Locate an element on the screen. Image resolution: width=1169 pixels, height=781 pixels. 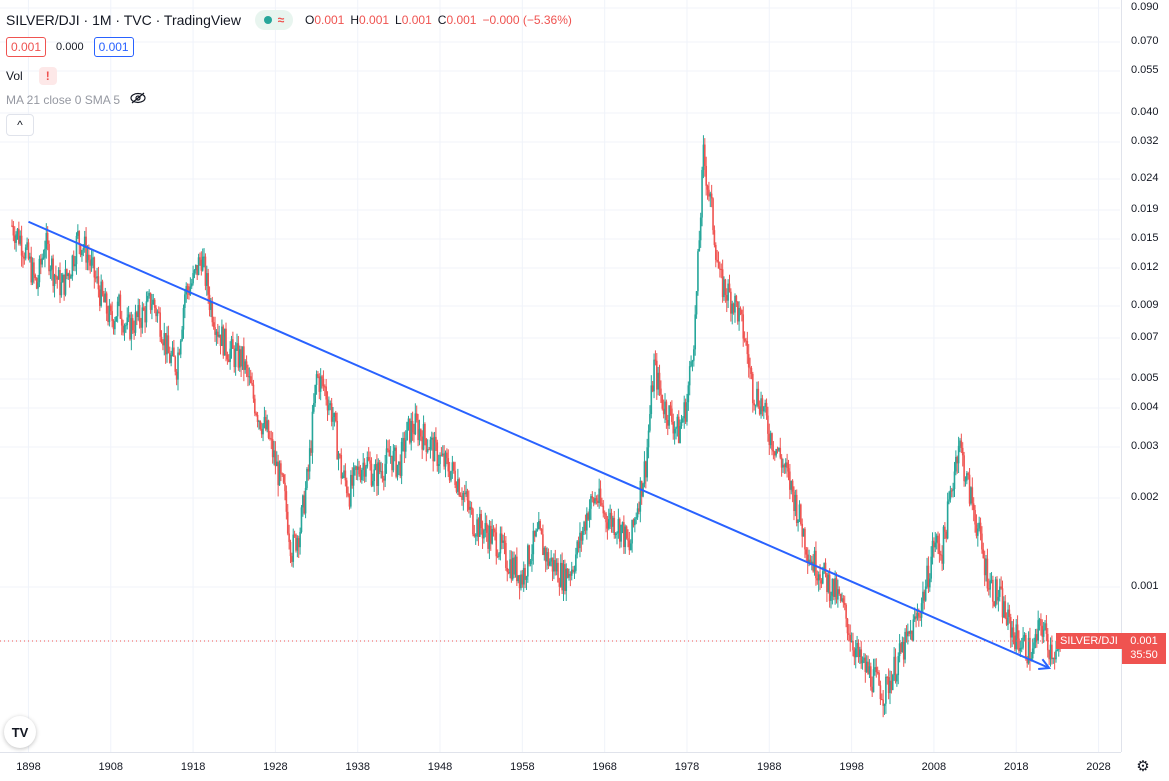
y-tick-label: 0.055 is located at coordinates (1145, 70).